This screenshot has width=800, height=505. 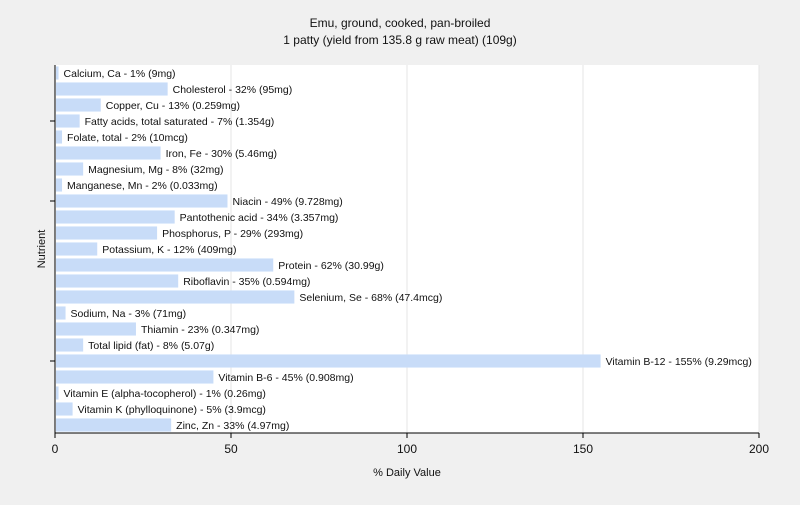 I want to click on bar-label: Manganese, Mn - 2% (0.033mg), so click(x=142, y=186).